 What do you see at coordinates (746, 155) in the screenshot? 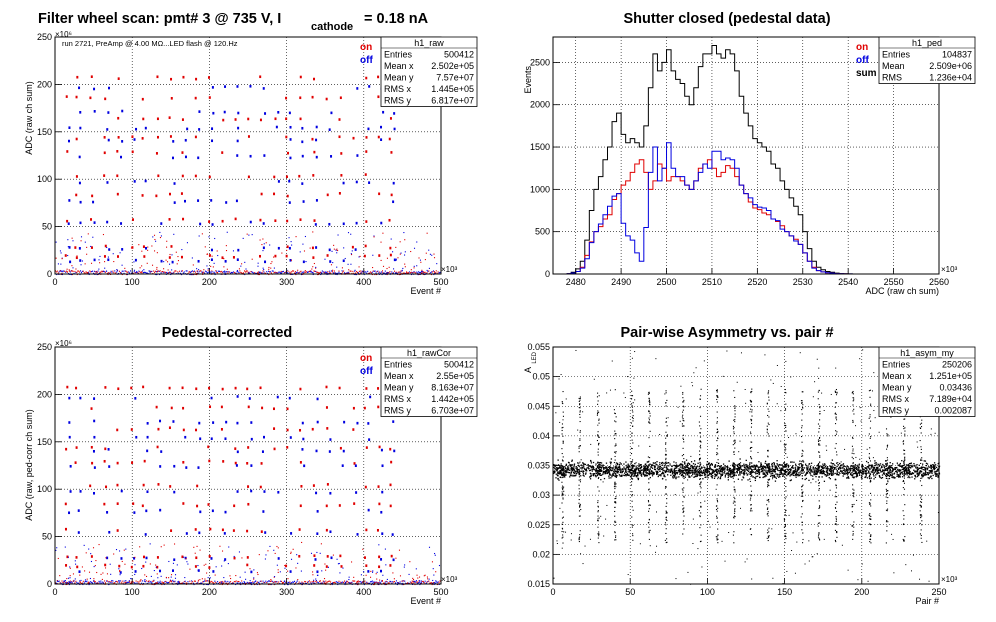
I see `plot-frame` at bounding box center [746, 155].